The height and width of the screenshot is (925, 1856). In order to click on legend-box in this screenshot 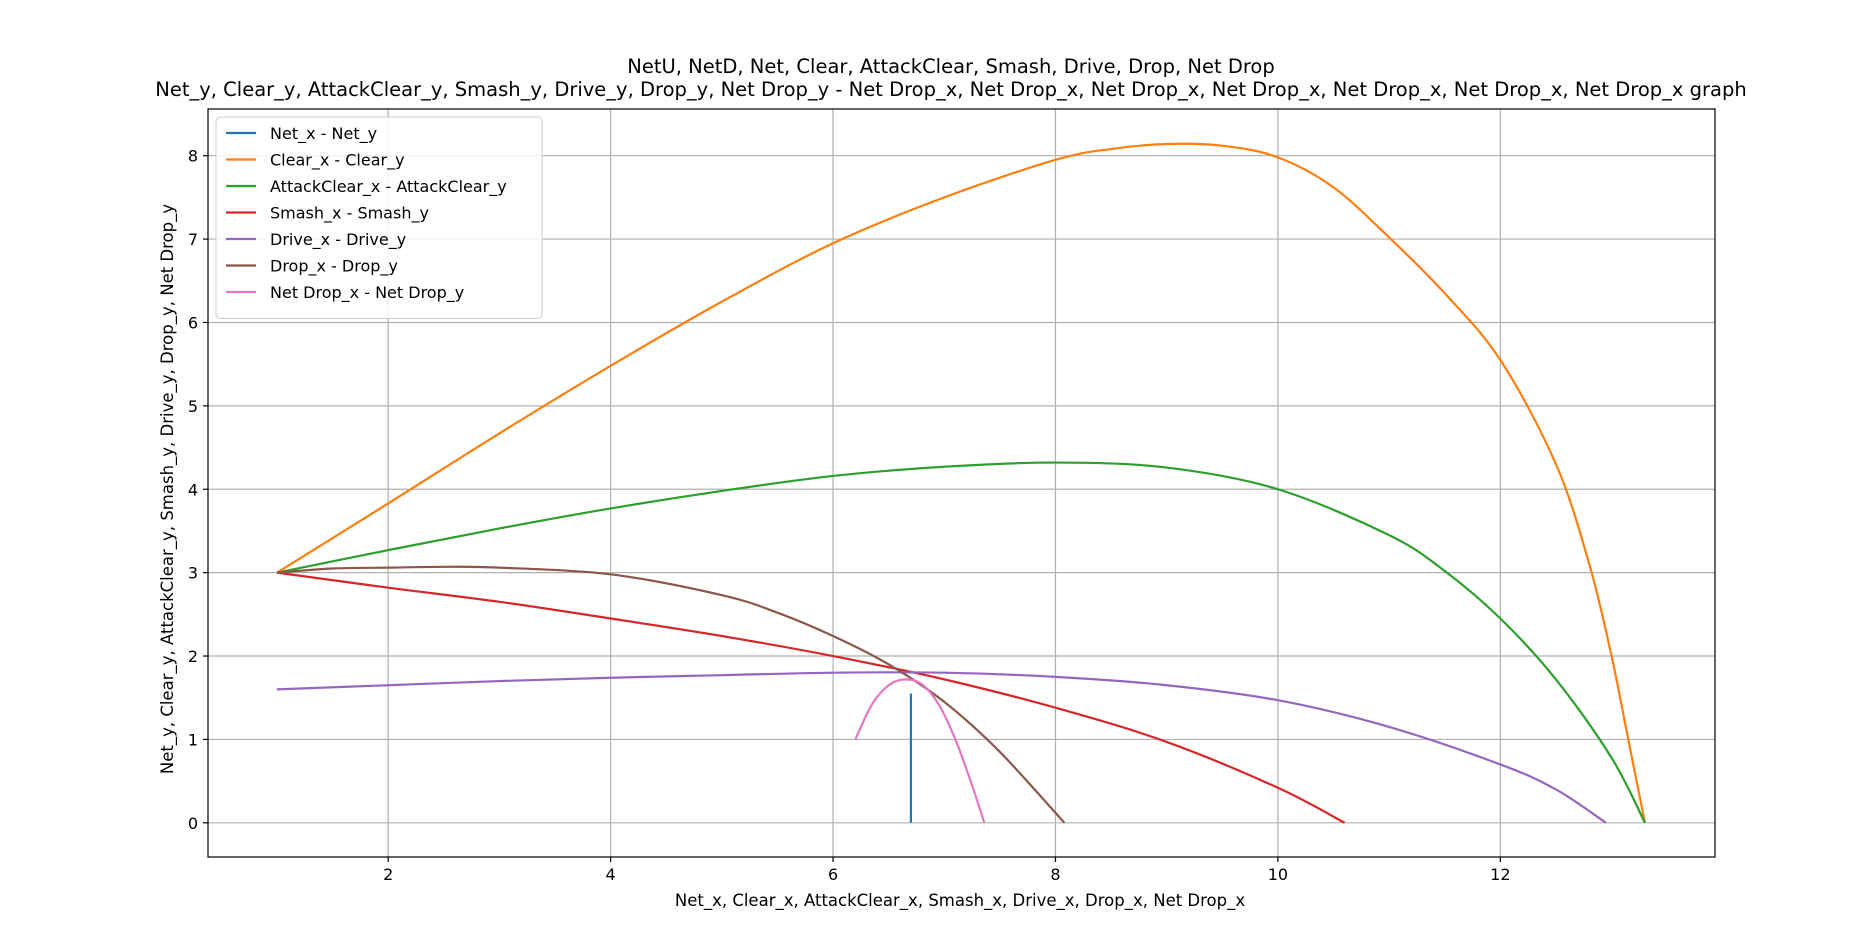, I will do `click(379, 217)`.